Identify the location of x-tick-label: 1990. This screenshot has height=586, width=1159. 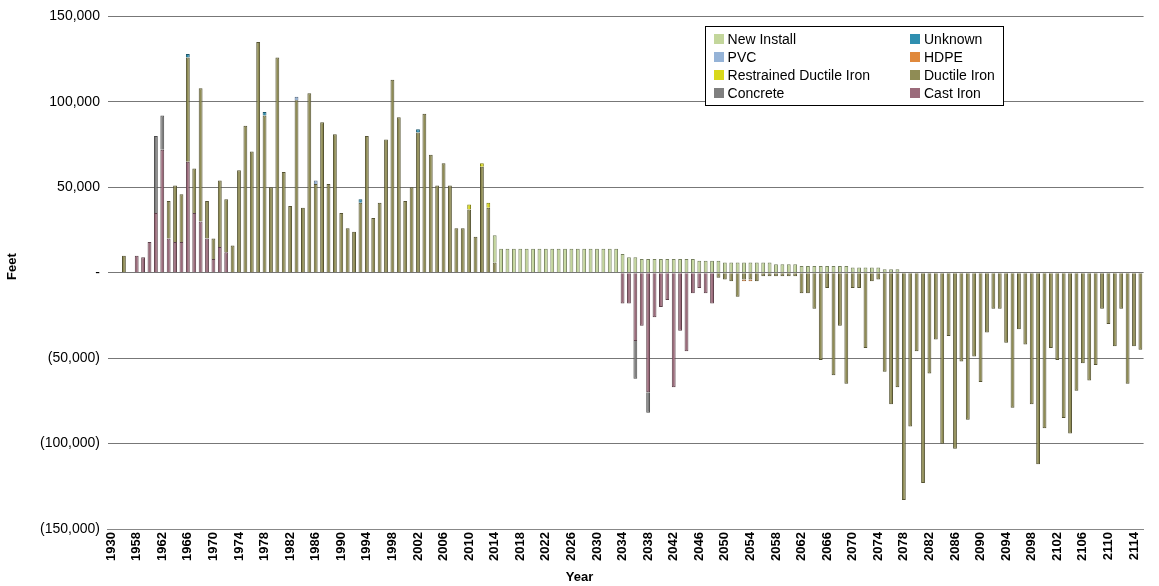
(340, 546).